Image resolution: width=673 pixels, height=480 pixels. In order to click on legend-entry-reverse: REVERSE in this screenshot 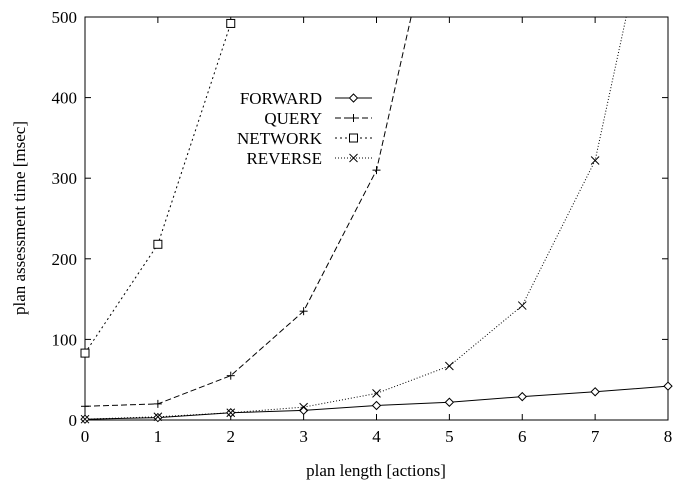, I will do `click(309, 158)`.